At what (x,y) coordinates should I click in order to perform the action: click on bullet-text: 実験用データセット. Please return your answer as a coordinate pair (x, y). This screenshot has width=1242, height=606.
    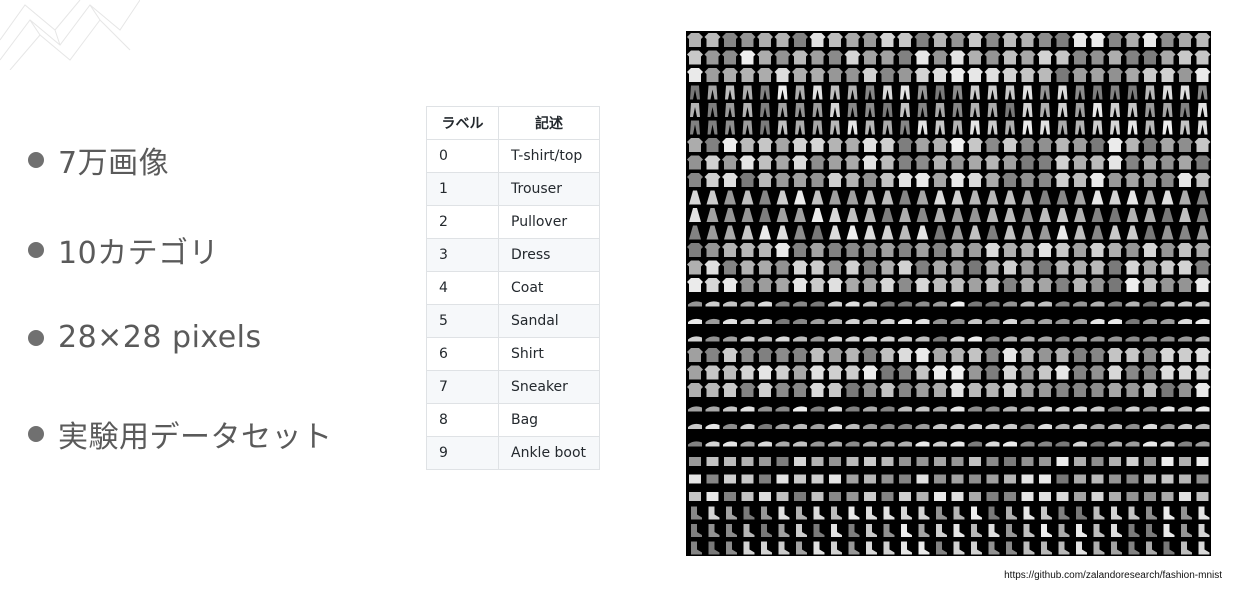
    Looking at the image, I should click on (195, 437).